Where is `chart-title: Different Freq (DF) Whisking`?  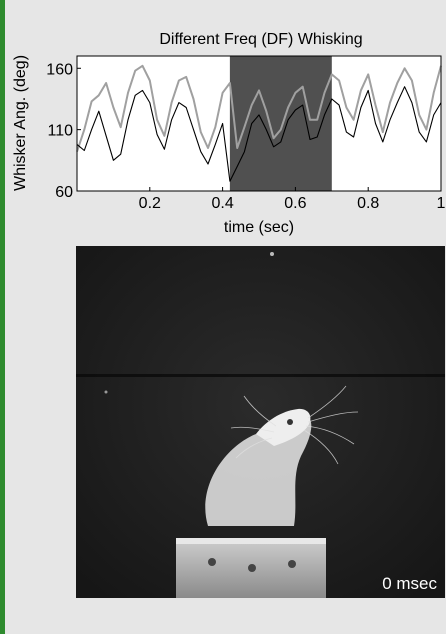
chart-title: Different Freq (DF) Whisking is located at coordinates (260, 39).